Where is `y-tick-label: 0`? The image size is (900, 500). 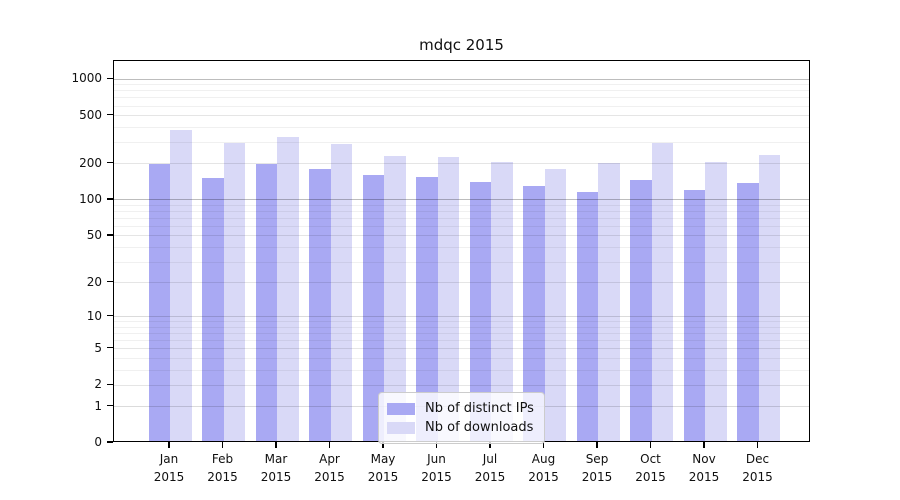
y-tick-label: 0 is located at coordinates (98, 442).